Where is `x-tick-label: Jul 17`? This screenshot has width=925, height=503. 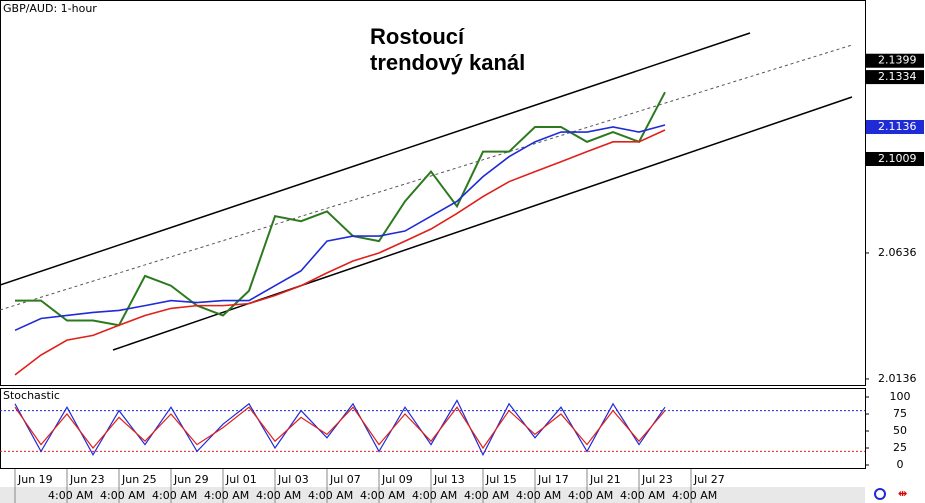
x-tick-label: Jul 17 is located at coordinates (553, 479).